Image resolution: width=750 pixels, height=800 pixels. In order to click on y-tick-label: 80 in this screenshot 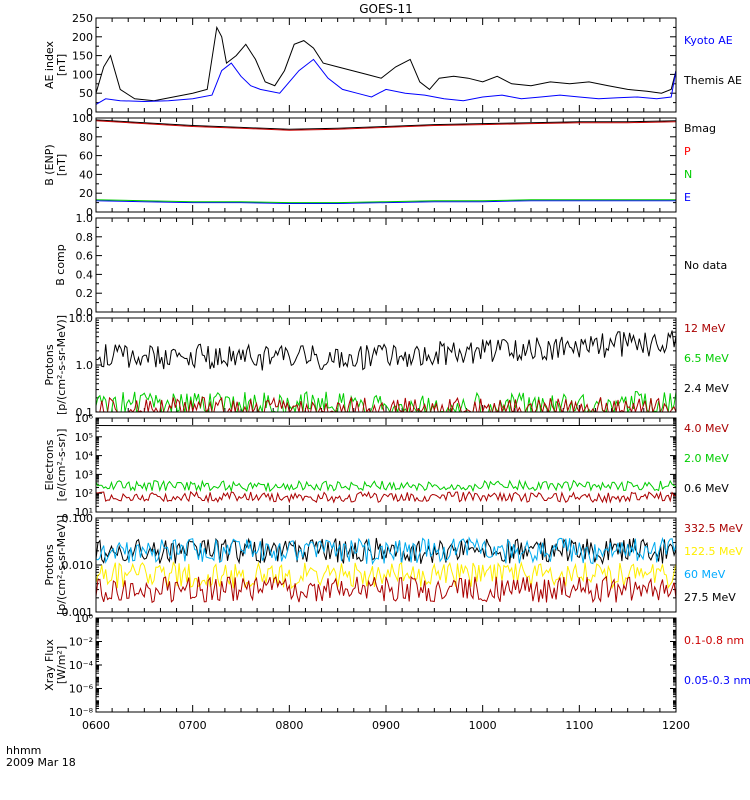, I will do `click(86, 137)`.